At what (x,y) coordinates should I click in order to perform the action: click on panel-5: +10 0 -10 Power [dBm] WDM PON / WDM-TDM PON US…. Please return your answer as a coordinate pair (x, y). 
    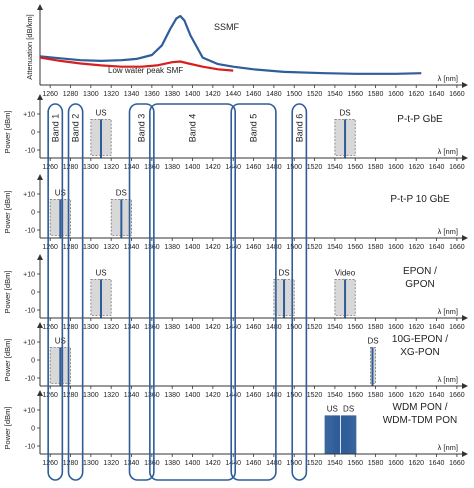
    Looking at the image, I should click on (230, 422).